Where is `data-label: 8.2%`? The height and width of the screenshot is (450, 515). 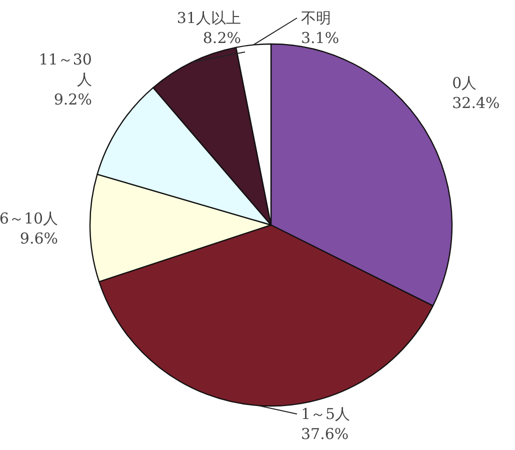 data-label: 8.2% is located at coordinates (221, 38).